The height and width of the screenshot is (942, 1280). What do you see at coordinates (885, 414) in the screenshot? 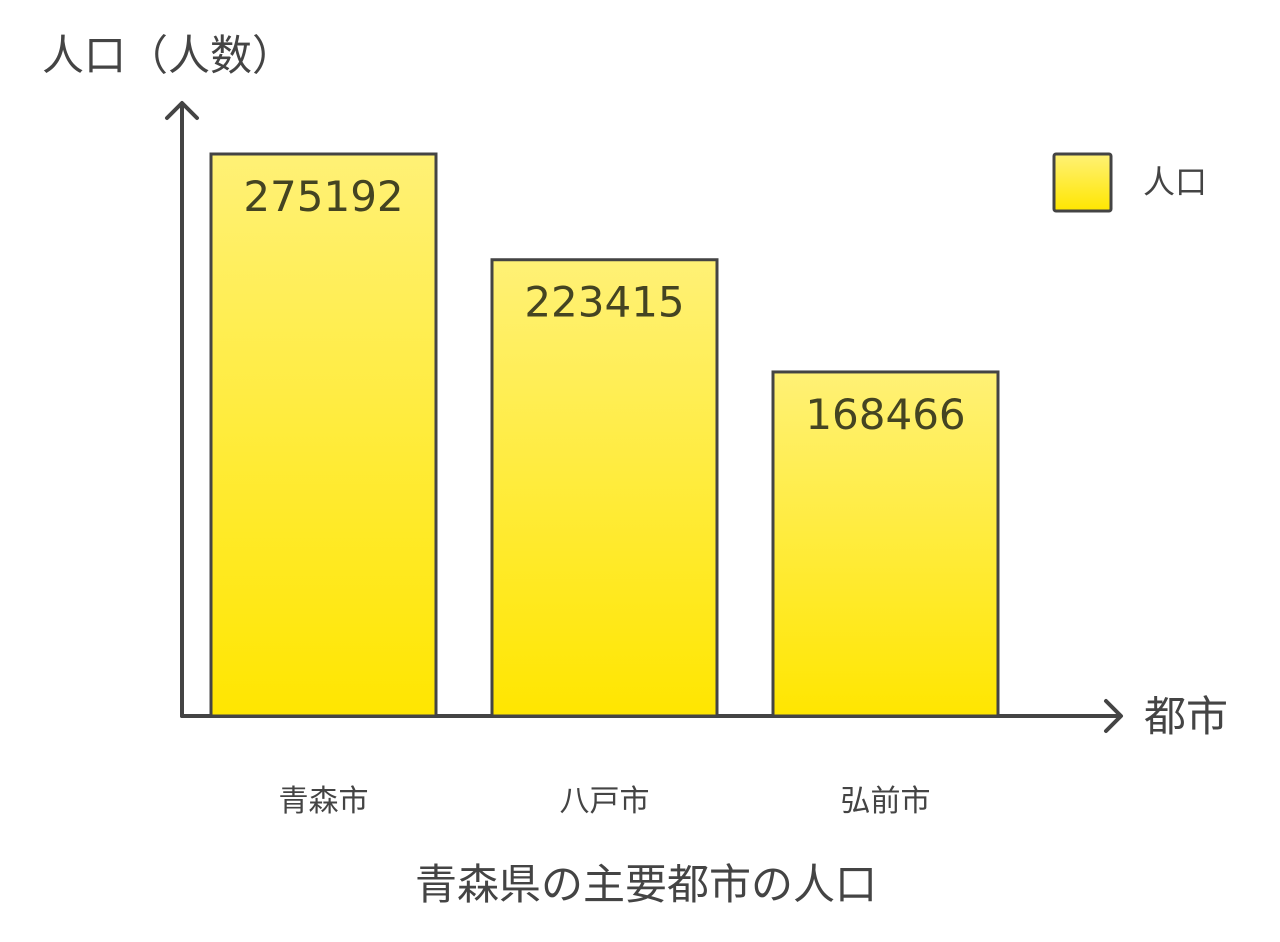
I see `bar-value-label-3: 168466` at bounding box center [885, 414].